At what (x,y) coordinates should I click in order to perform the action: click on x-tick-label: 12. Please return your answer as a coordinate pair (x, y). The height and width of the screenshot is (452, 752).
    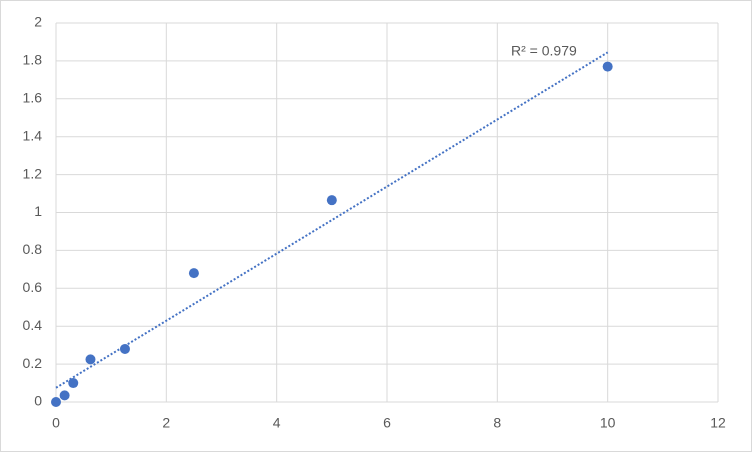
    Looking at the image, I should click on (718, 423).